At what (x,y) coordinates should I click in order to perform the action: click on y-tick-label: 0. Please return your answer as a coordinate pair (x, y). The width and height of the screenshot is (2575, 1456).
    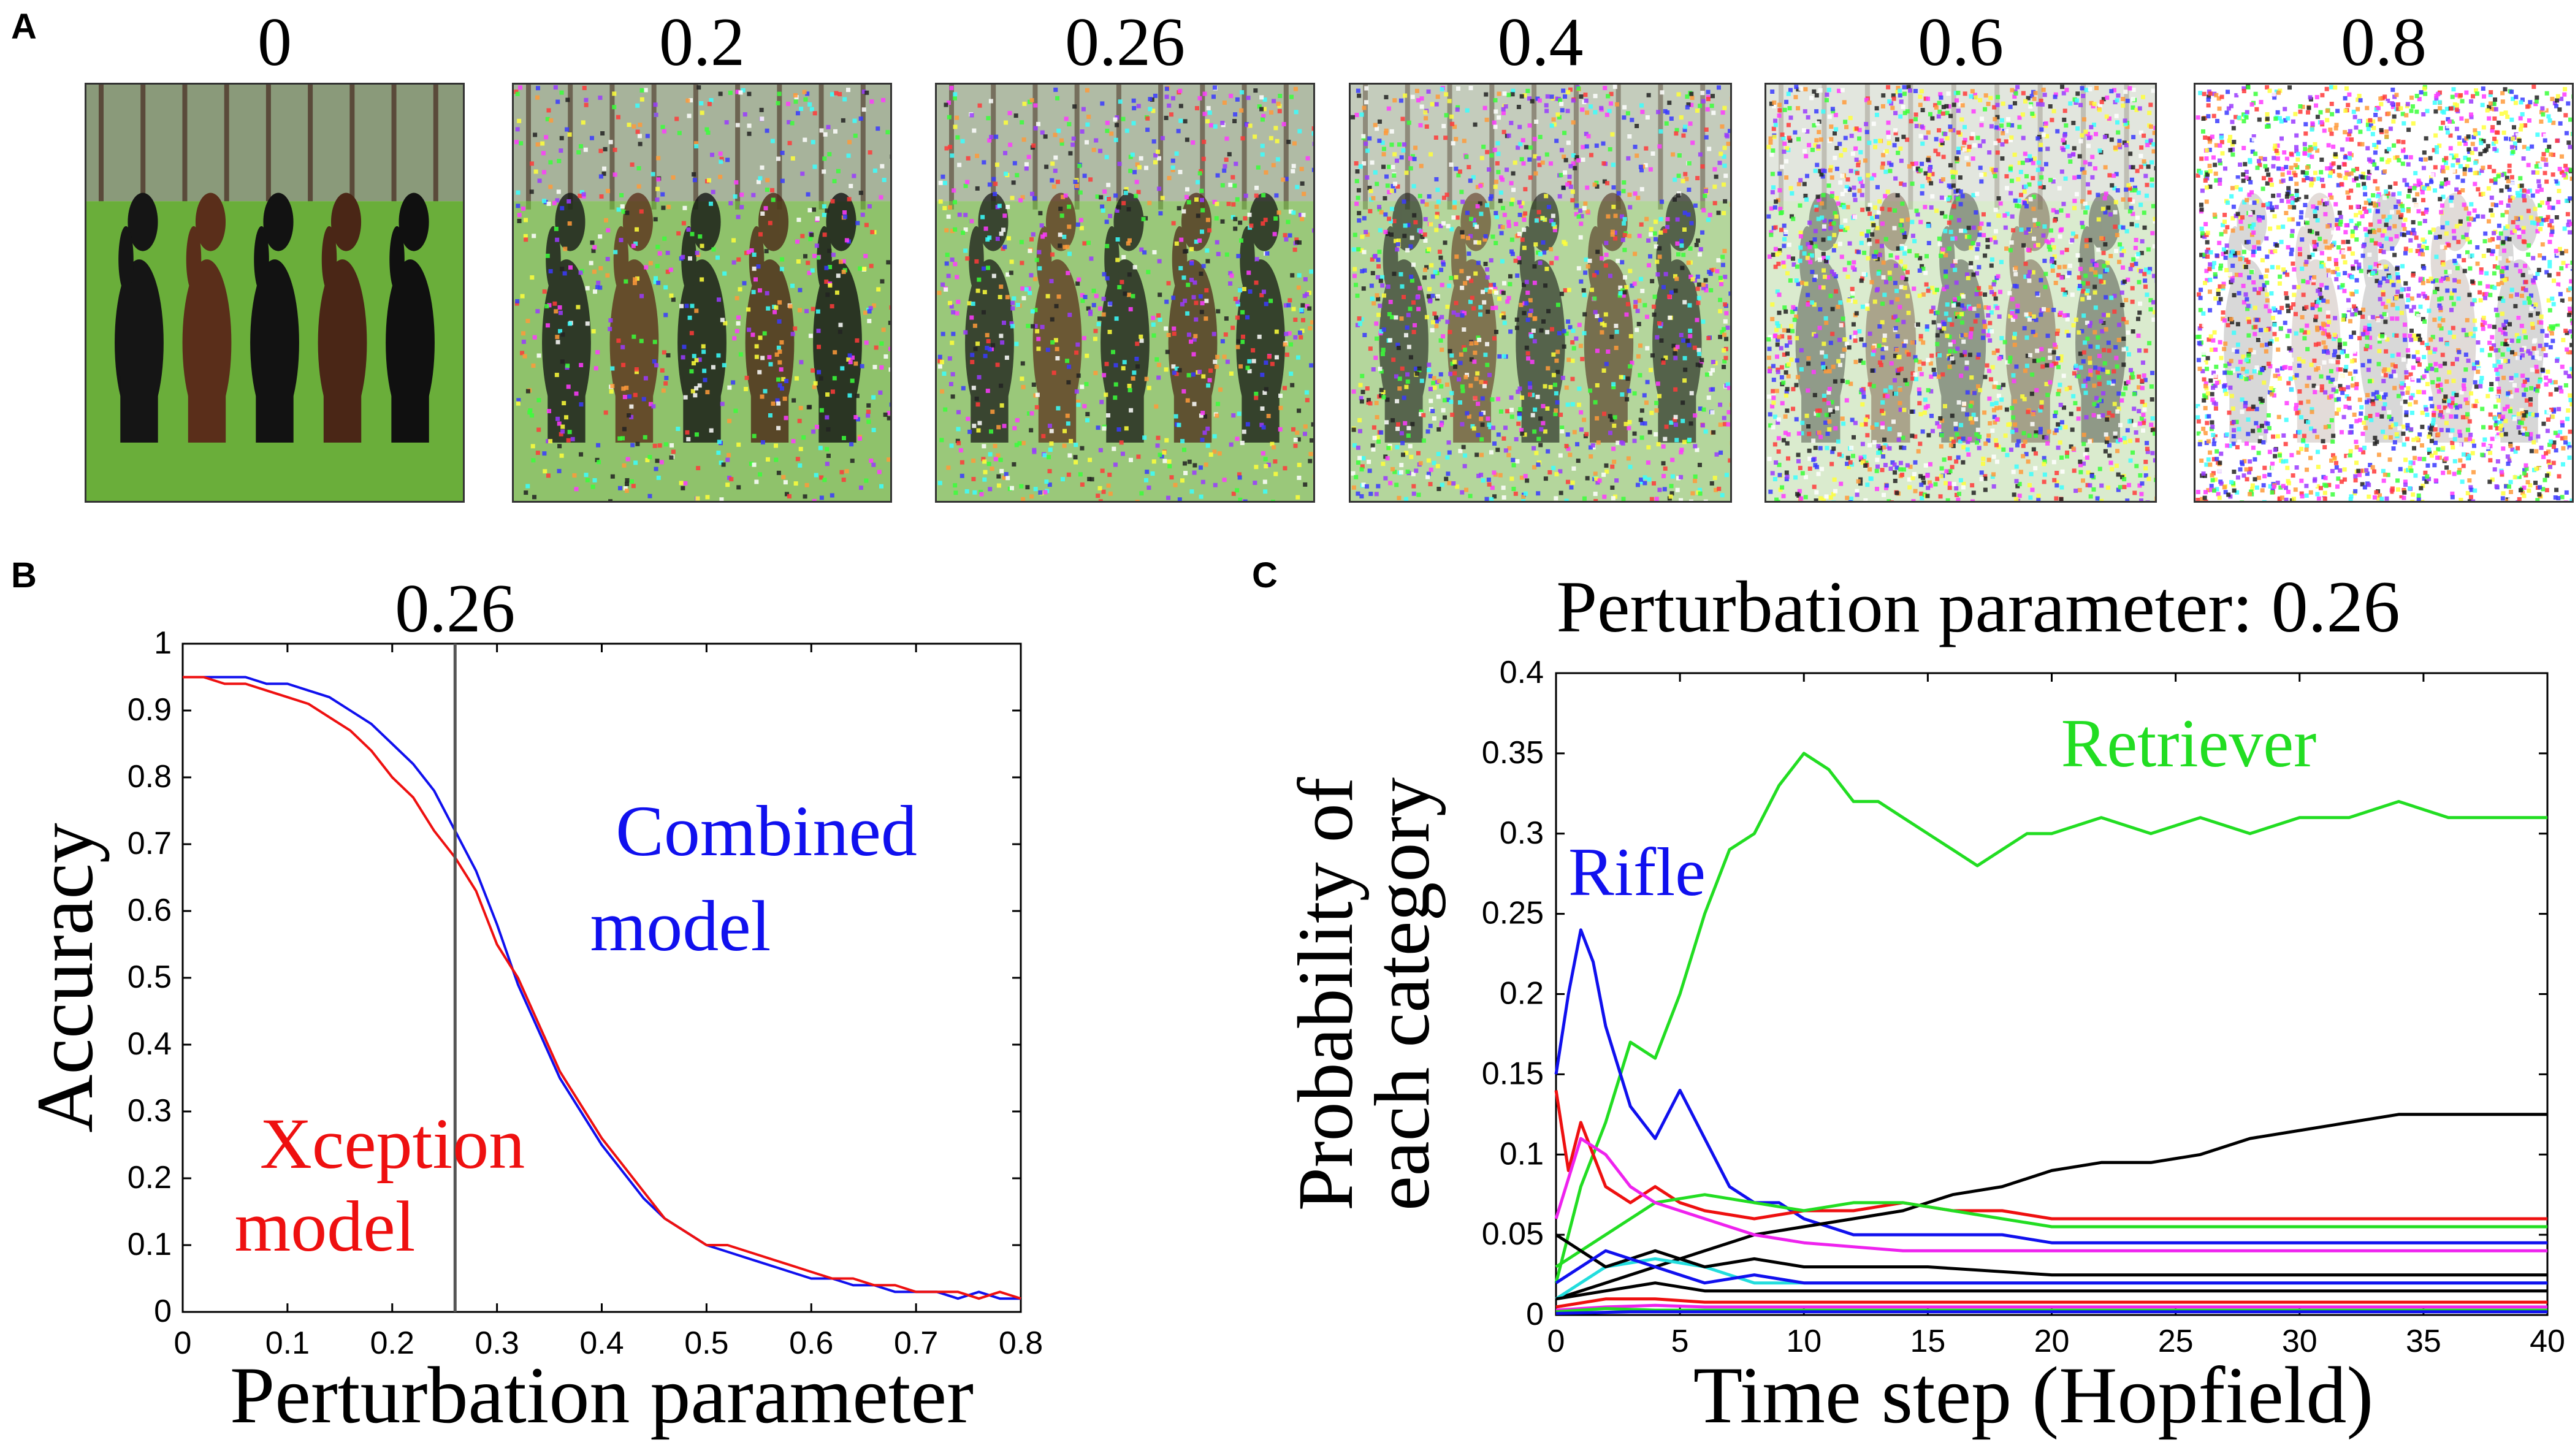
    Looking at the image, I should click on (163, 1311).